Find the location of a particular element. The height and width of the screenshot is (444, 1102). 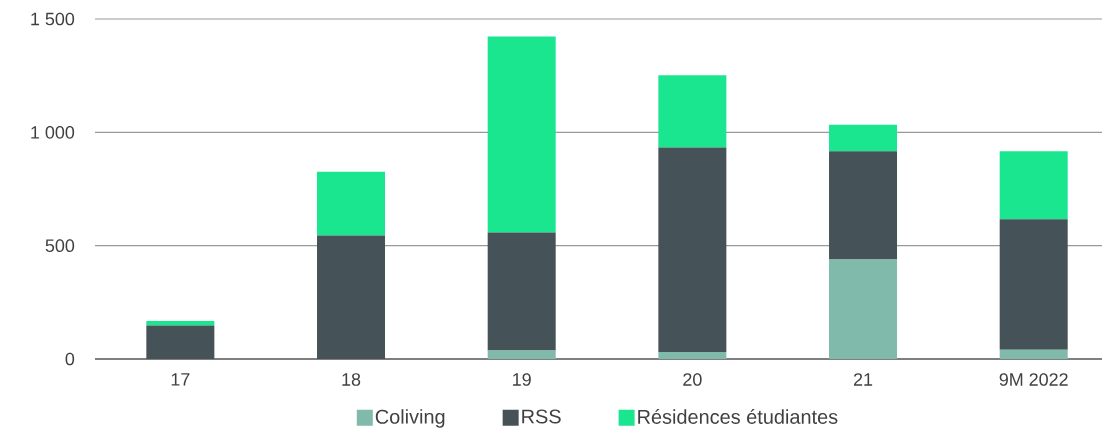

legend-label: Résidences étudiantes is located at coordinates (738, 416).